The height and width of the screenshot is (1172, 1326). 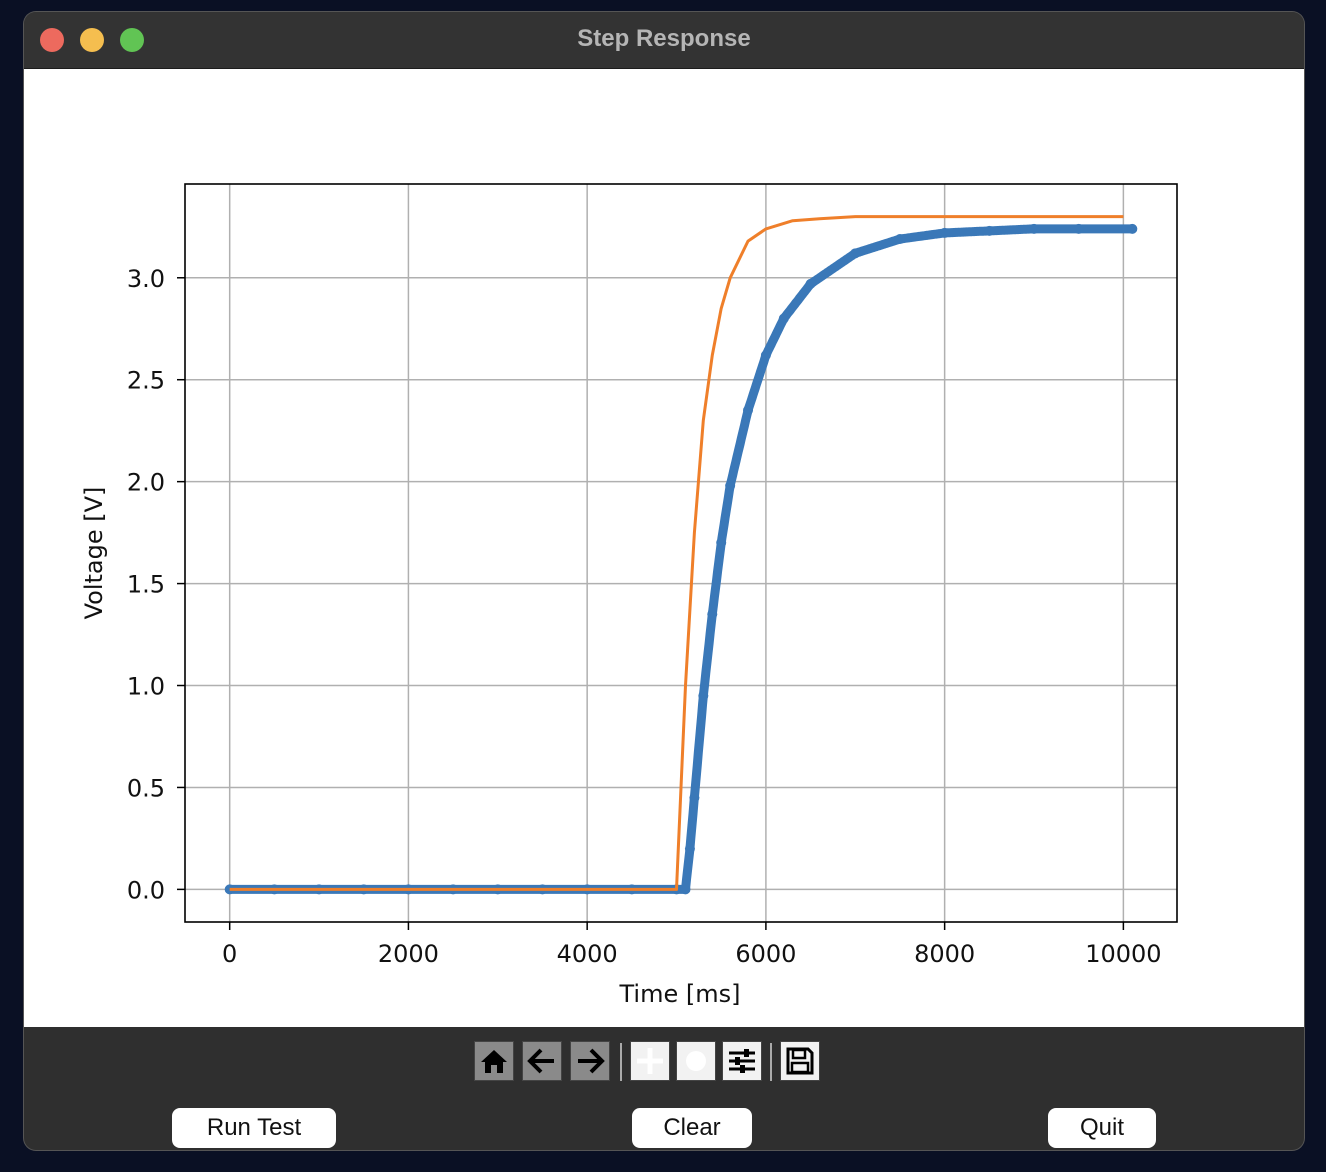 I want to click on clear-button: Clear, so click(x=692, y=1128).